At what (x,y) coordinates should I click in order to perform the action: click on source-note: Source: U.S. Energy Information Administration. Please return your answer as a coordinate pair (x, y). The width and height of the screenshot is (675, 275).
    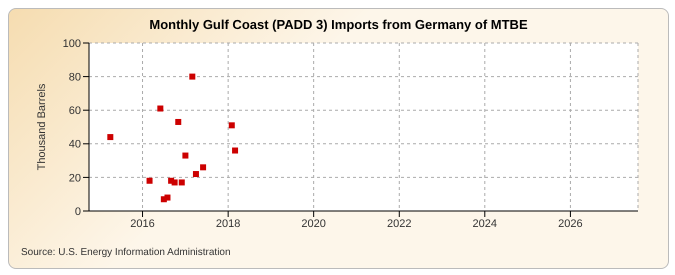
    Looking at the image, I should click on (126, 252).